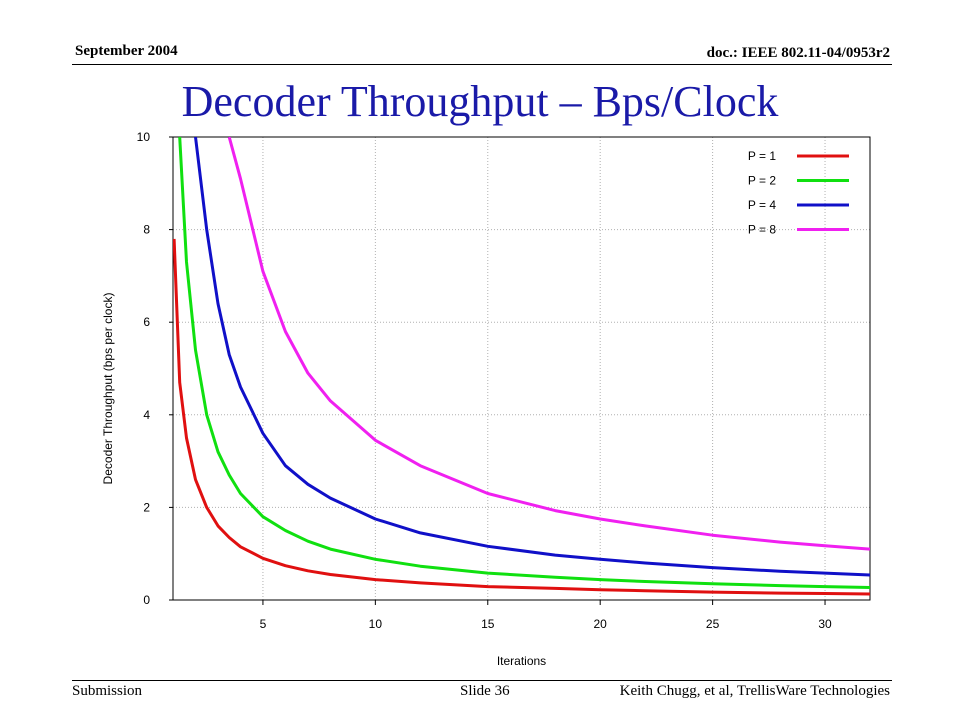  What do you see at coordinates (713, 624) in the screenshot?
I see `x-tick-label: 25` at bounding box center [713, 624].